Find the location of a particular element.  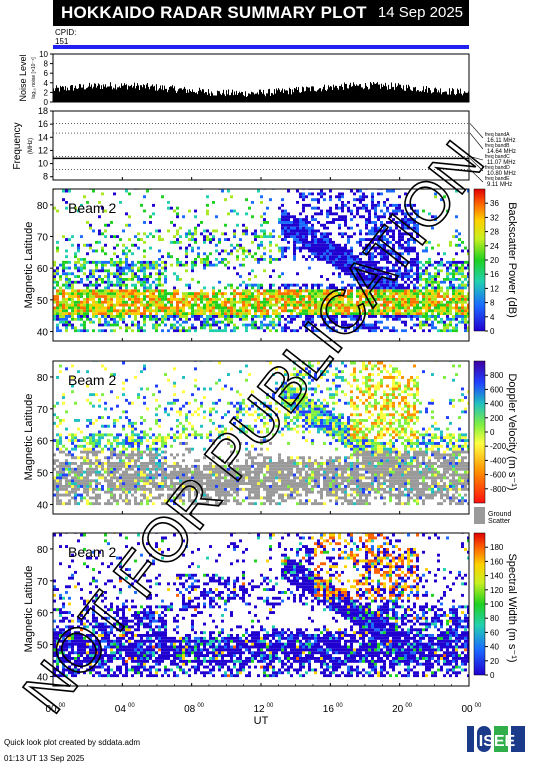

latitude-tick-label: 50 is located at coordinates (43, 301).